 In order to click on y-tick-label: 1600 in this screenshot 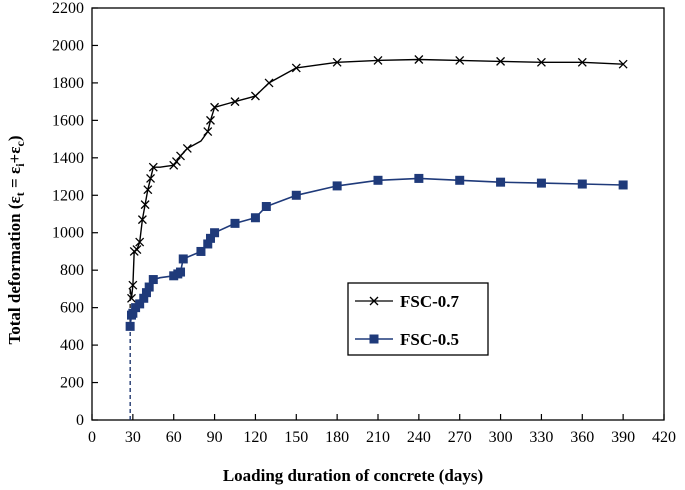, I will do `click(68, 120)`.